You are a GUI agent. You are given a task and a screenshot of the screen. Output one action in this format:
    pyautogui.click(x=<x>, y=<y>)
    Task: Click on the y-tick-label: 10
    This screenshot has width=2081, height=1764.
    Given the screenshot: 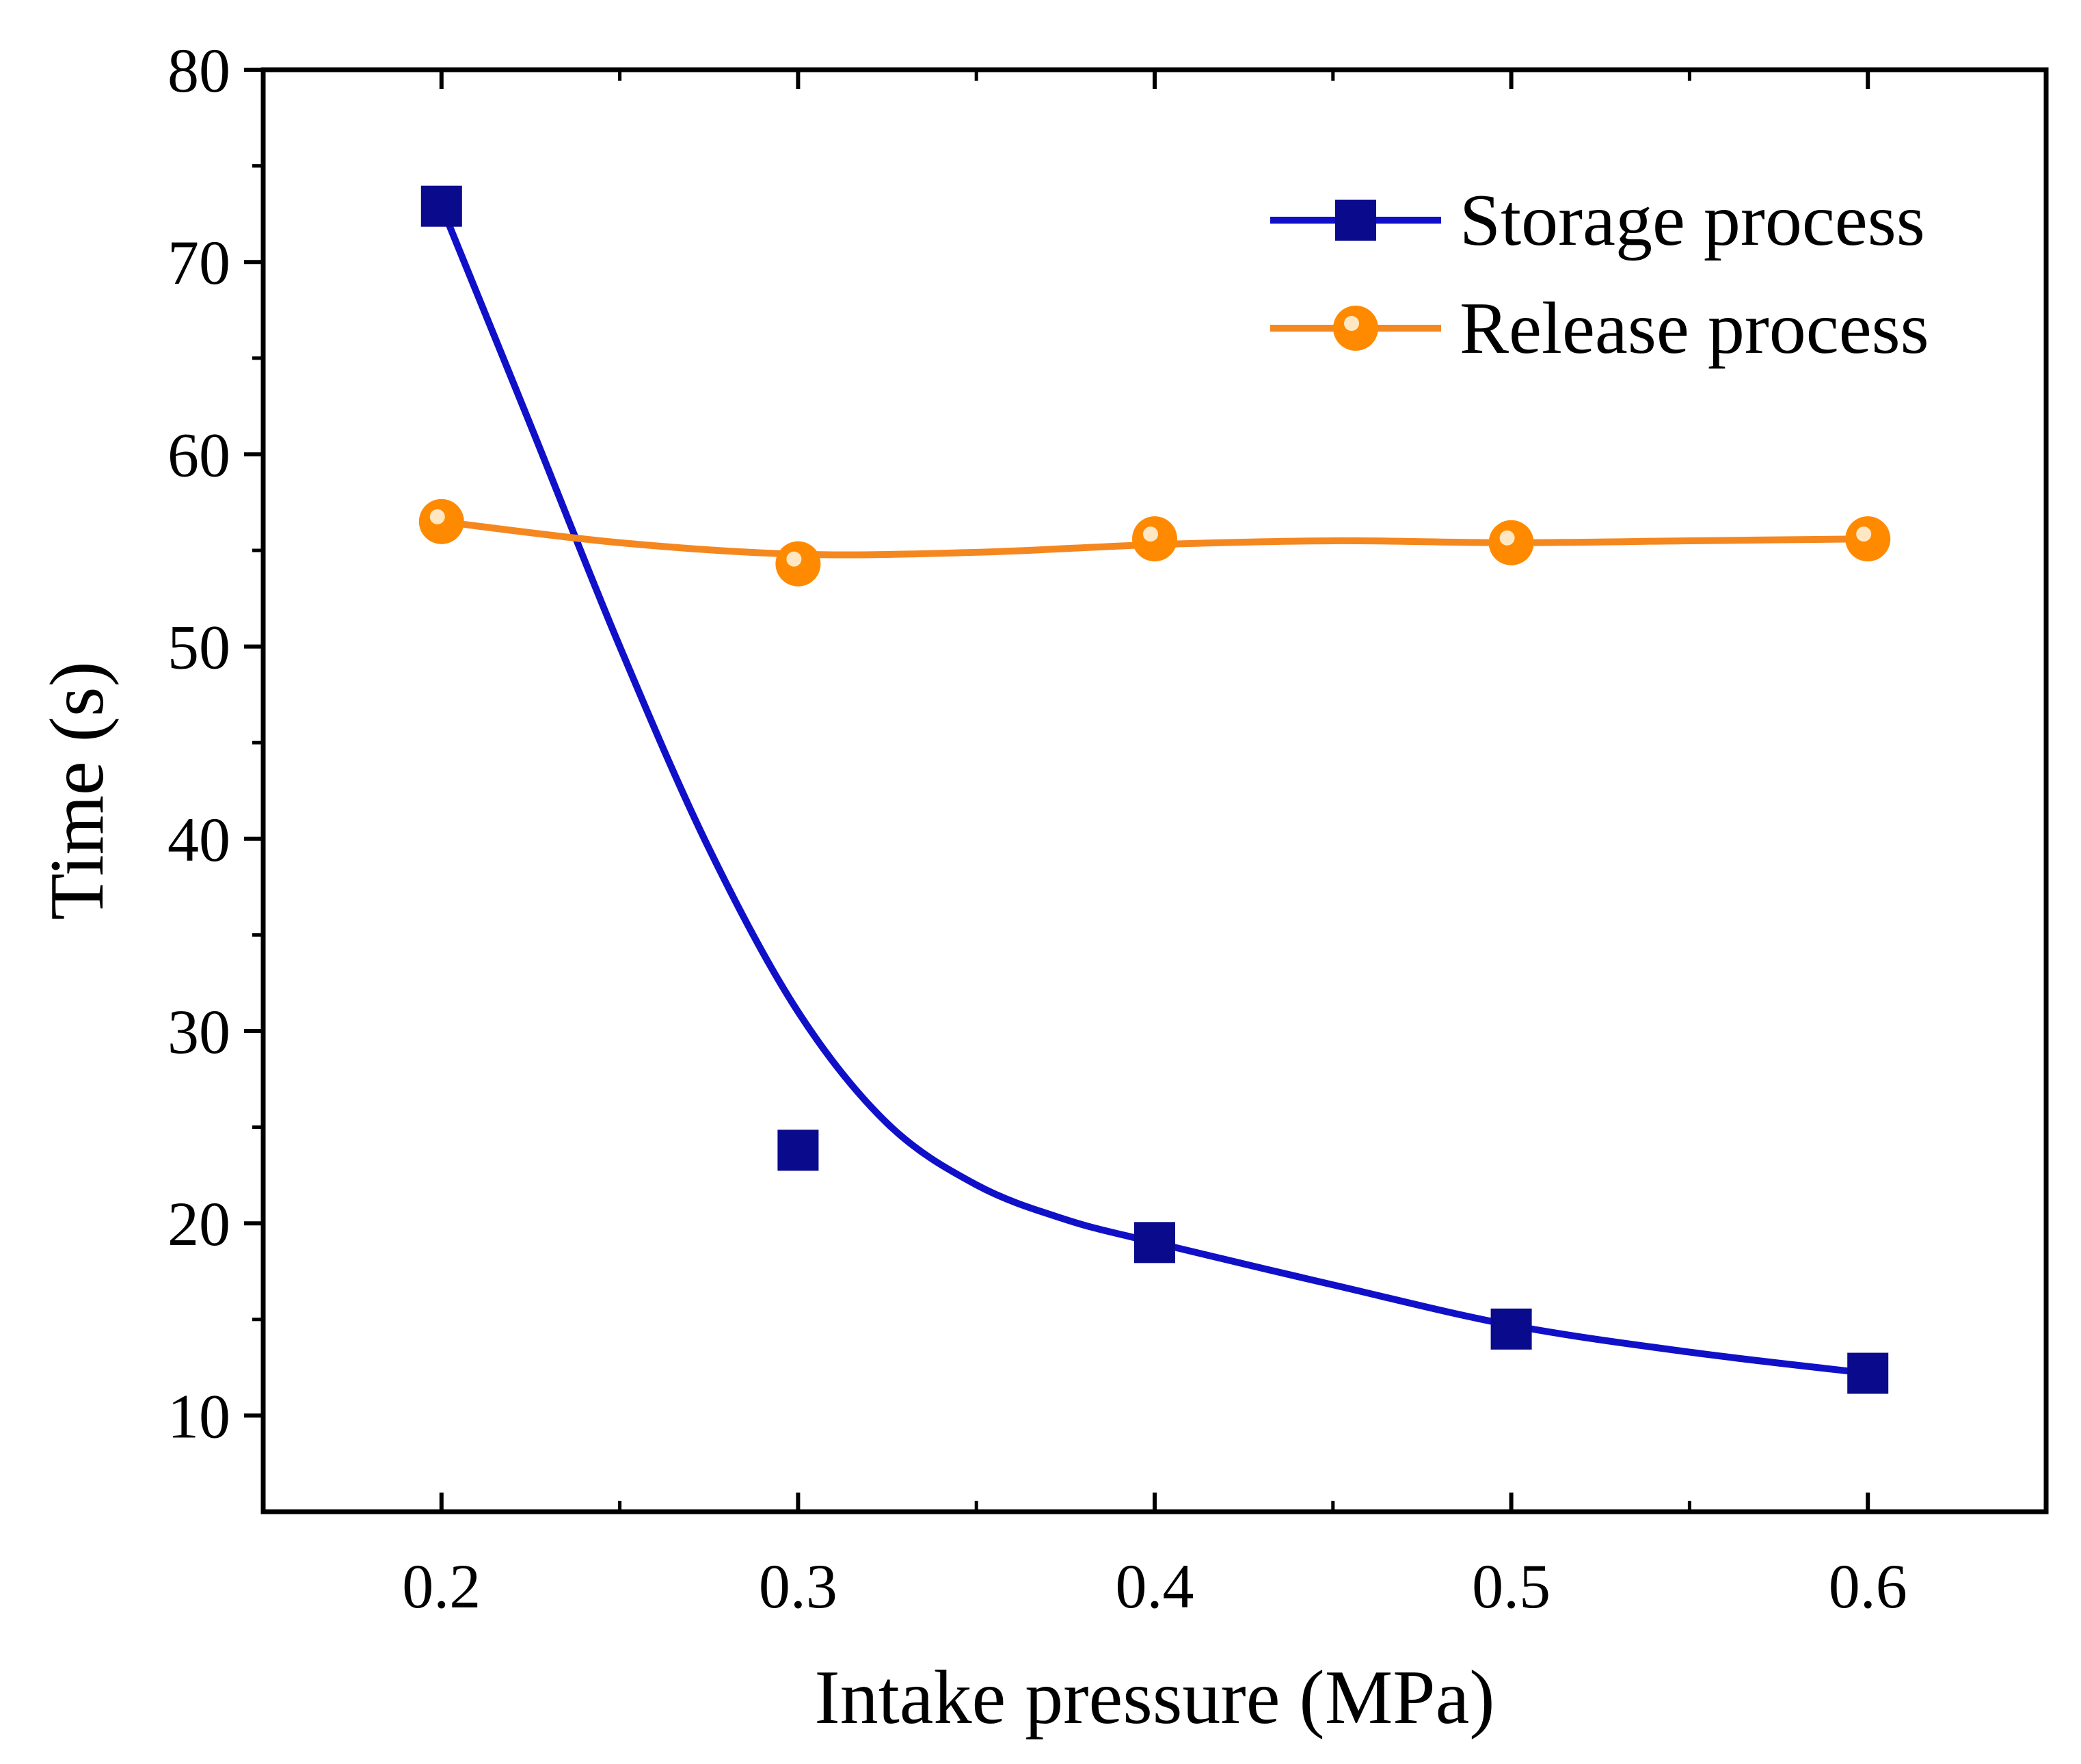 What is the action you would take?
    pyautogui.click(x=198, y=1416)
    